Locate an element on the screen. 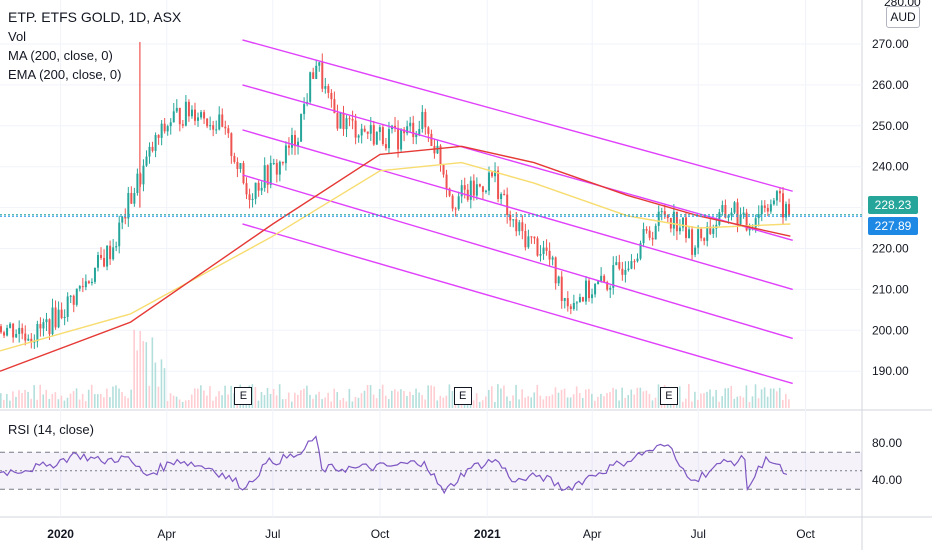 The width and height of the screenshot is (932, 550). currency-button: AUD is located at coordinates (903, 17).